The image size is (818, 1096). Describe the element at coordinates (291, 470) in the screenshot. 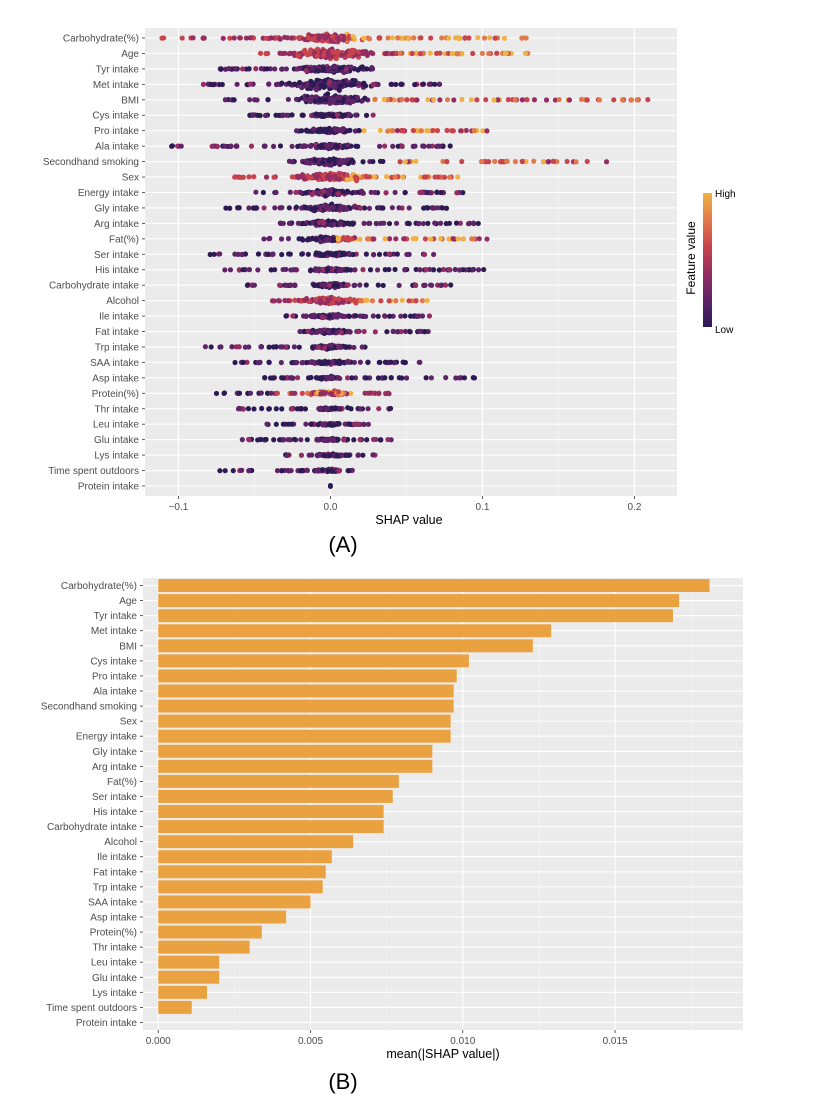

I see `point-time-spent-outdoors` at that location.